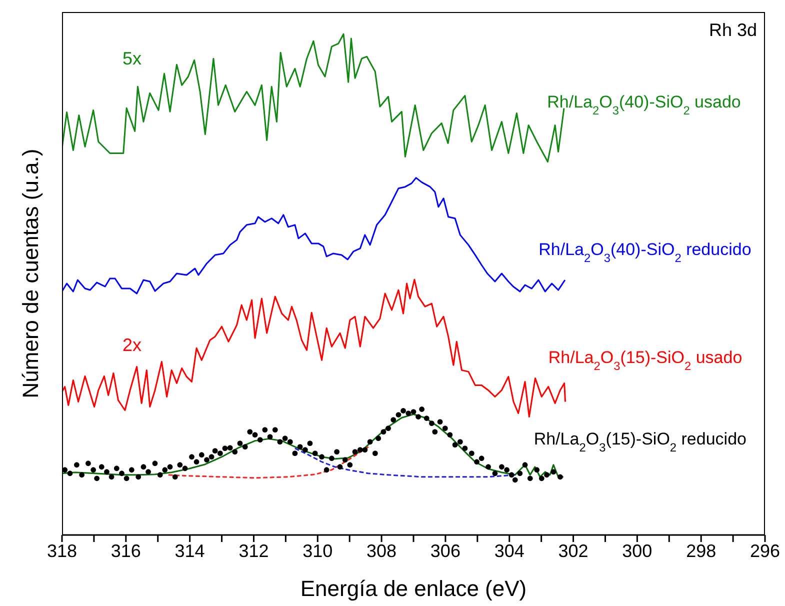 The image size is (785, 606). Describe the element at coordinates (645, 253) in the screenshot. I see `series-label: Rh/La$_{2}$O$_{3}$(40)-SiO$_{2}$ reducido` at that location.